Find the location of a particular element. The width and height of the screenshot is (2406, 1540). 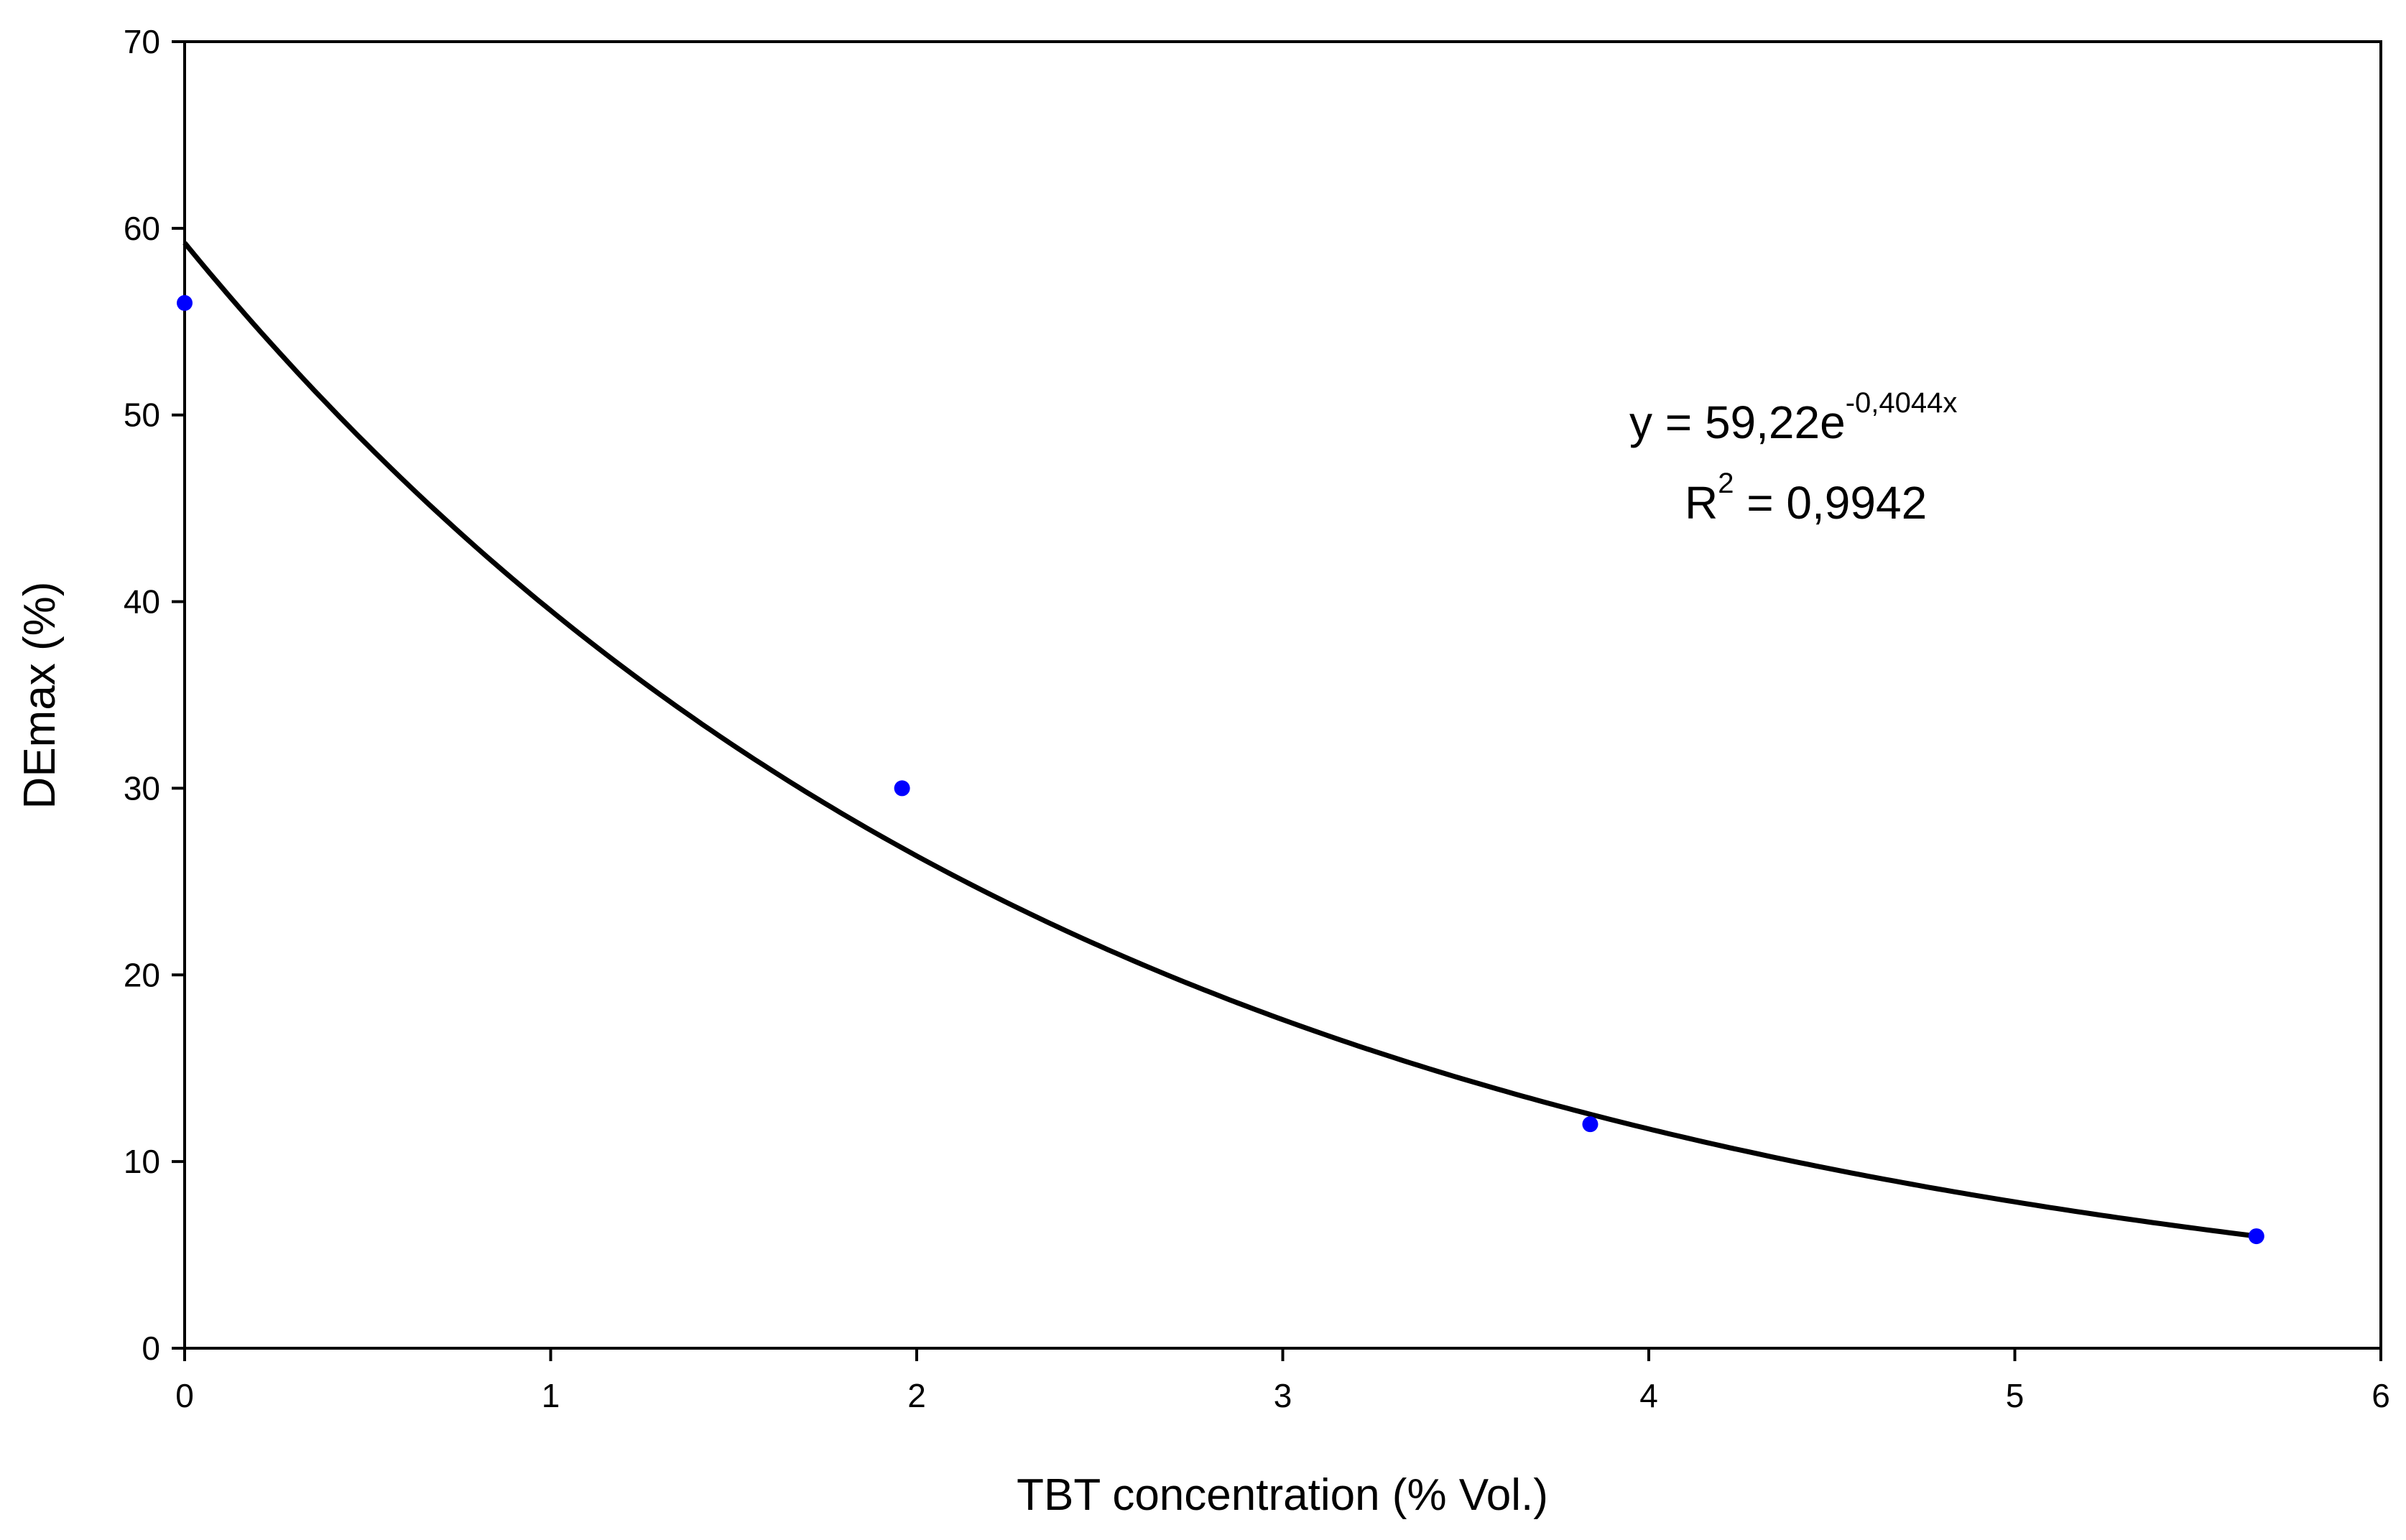

y-tick-label: 60 is located at coordinates (142, 228).